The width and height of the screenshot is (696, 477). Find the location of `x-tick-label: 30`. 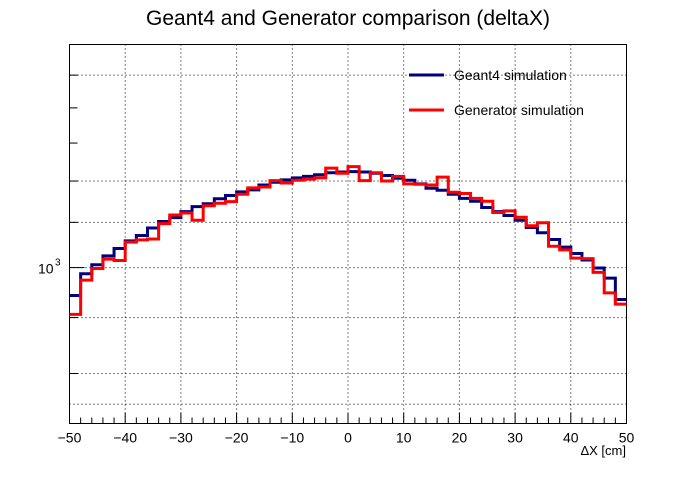

x-tick-label: 30 is located at coordinates (515, 438).